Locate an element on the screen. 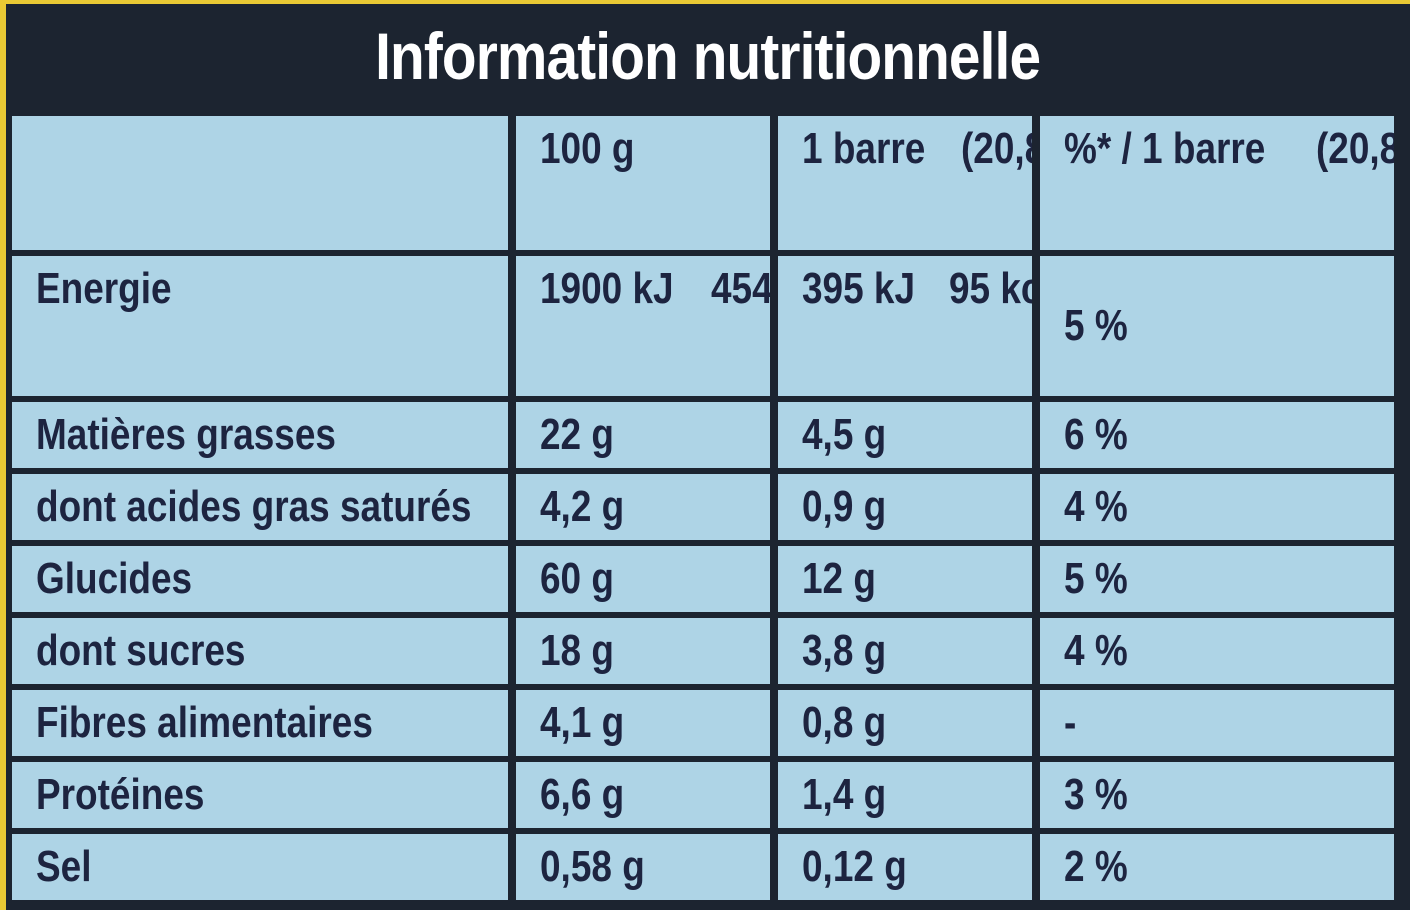 The height and width of the screenshot is (910, 1410). row-100g: 6,6 g is located at coordinates (643, 795).